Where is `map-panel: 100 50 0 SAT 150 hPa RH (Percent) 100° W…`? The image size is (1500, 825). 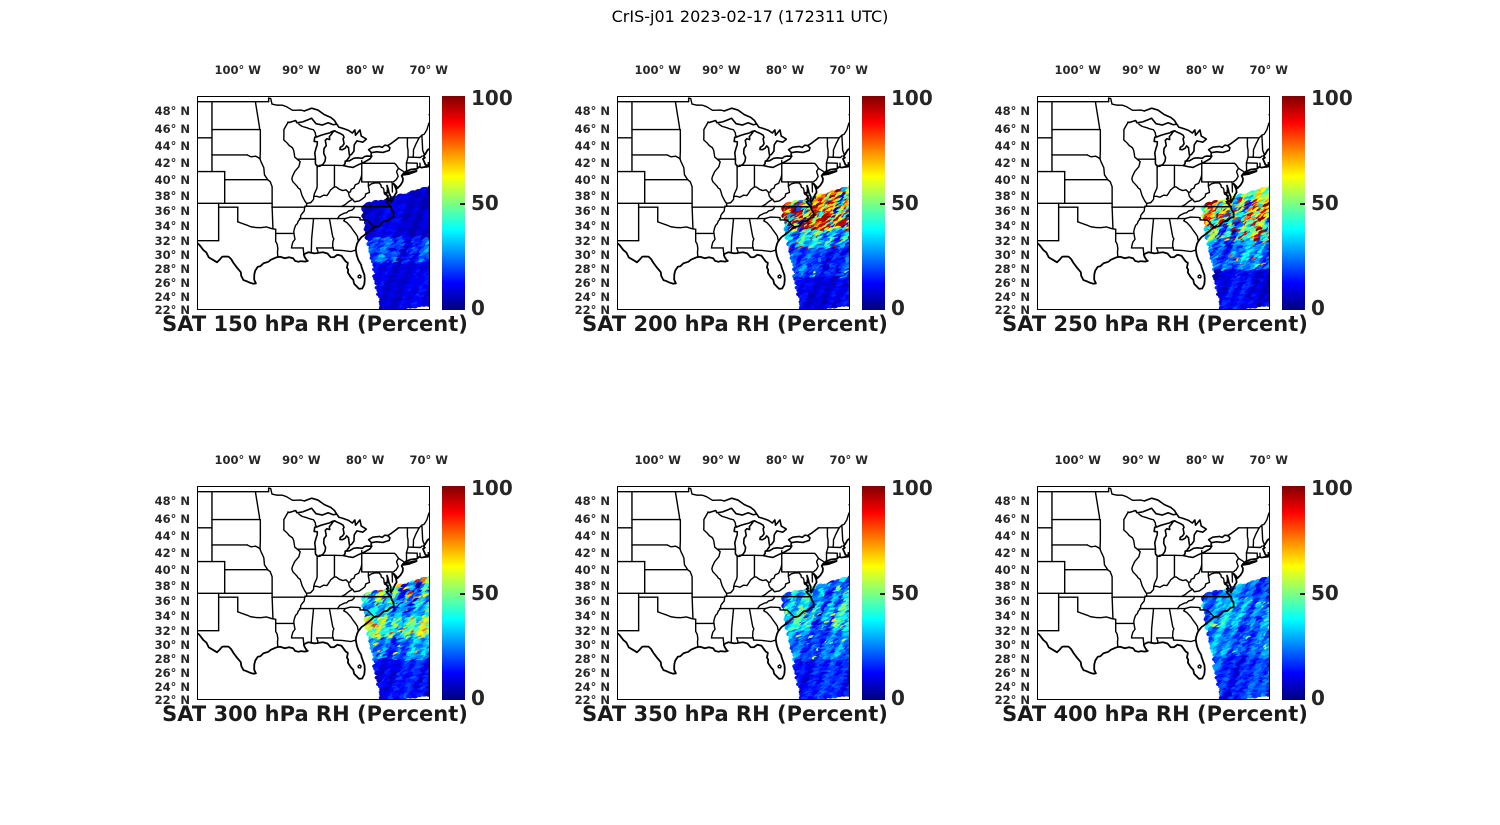 map-panel: 100 50 0 SAT 150 hPa RH (Percent) 100° W… is located at coordinates (350, 232).